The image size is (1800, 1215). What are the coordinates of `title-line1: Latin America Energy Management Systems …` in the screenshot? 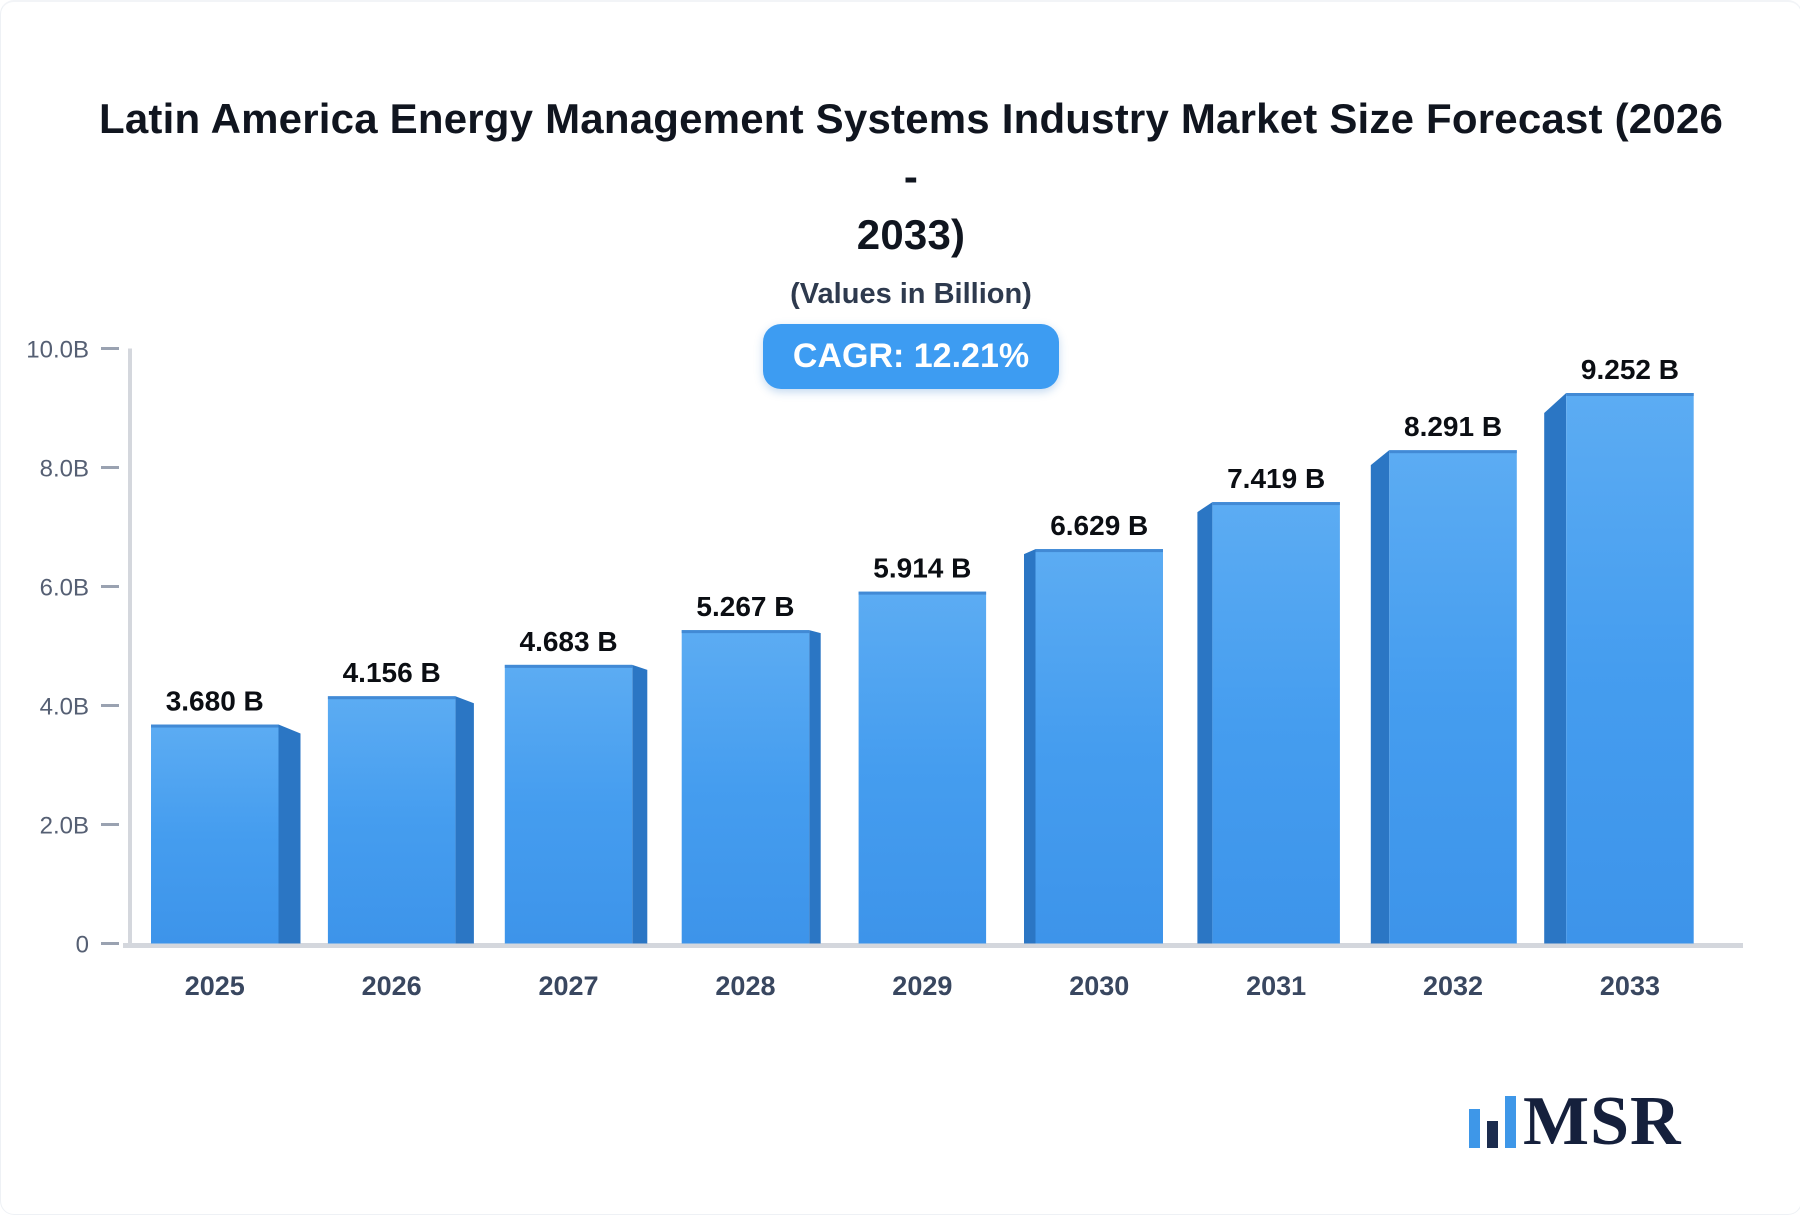 It's located at (911, 147).